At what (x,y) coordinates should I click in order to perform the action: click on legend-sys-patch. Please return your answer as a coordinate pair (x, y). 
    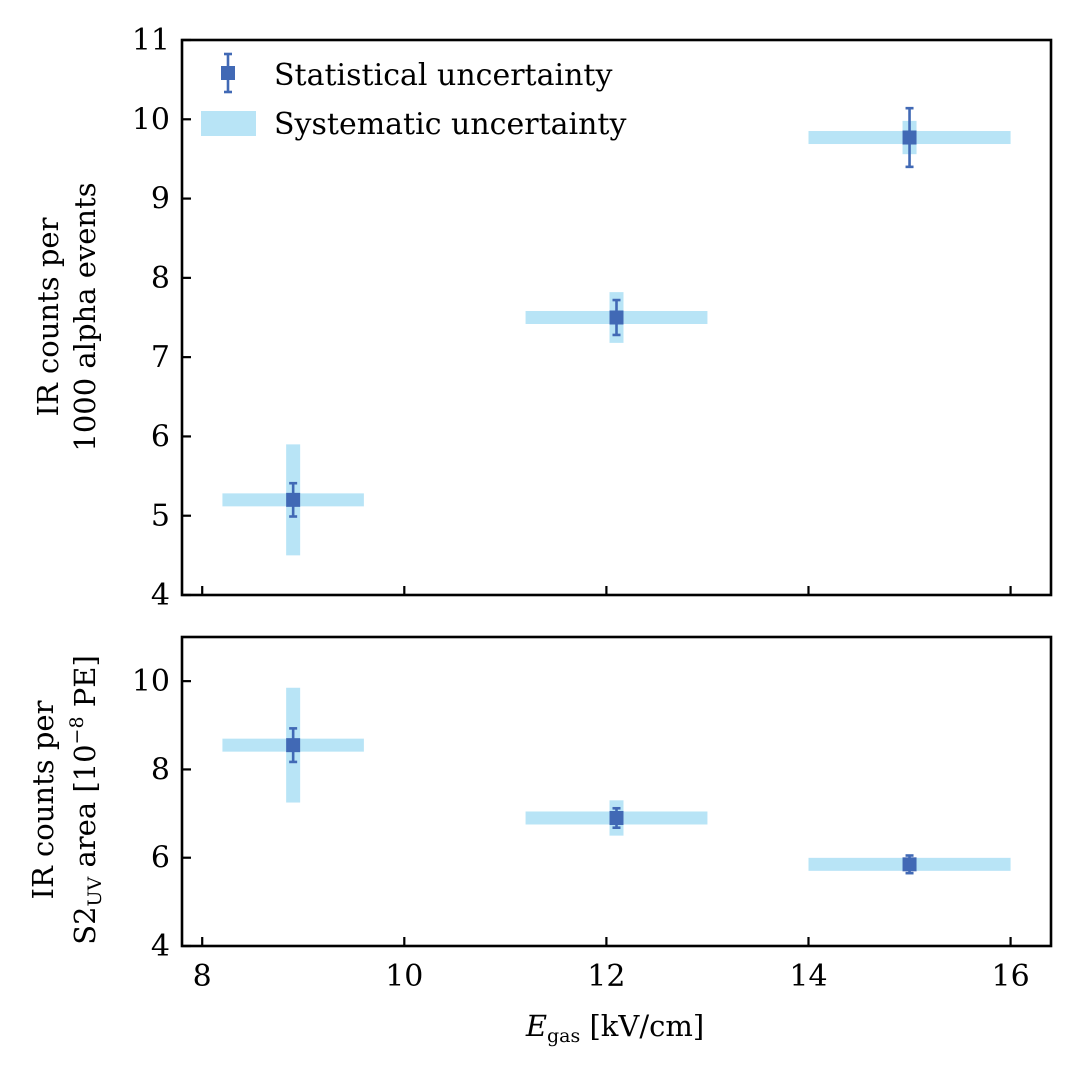
    Looking at the image, I should click on (228, 123).